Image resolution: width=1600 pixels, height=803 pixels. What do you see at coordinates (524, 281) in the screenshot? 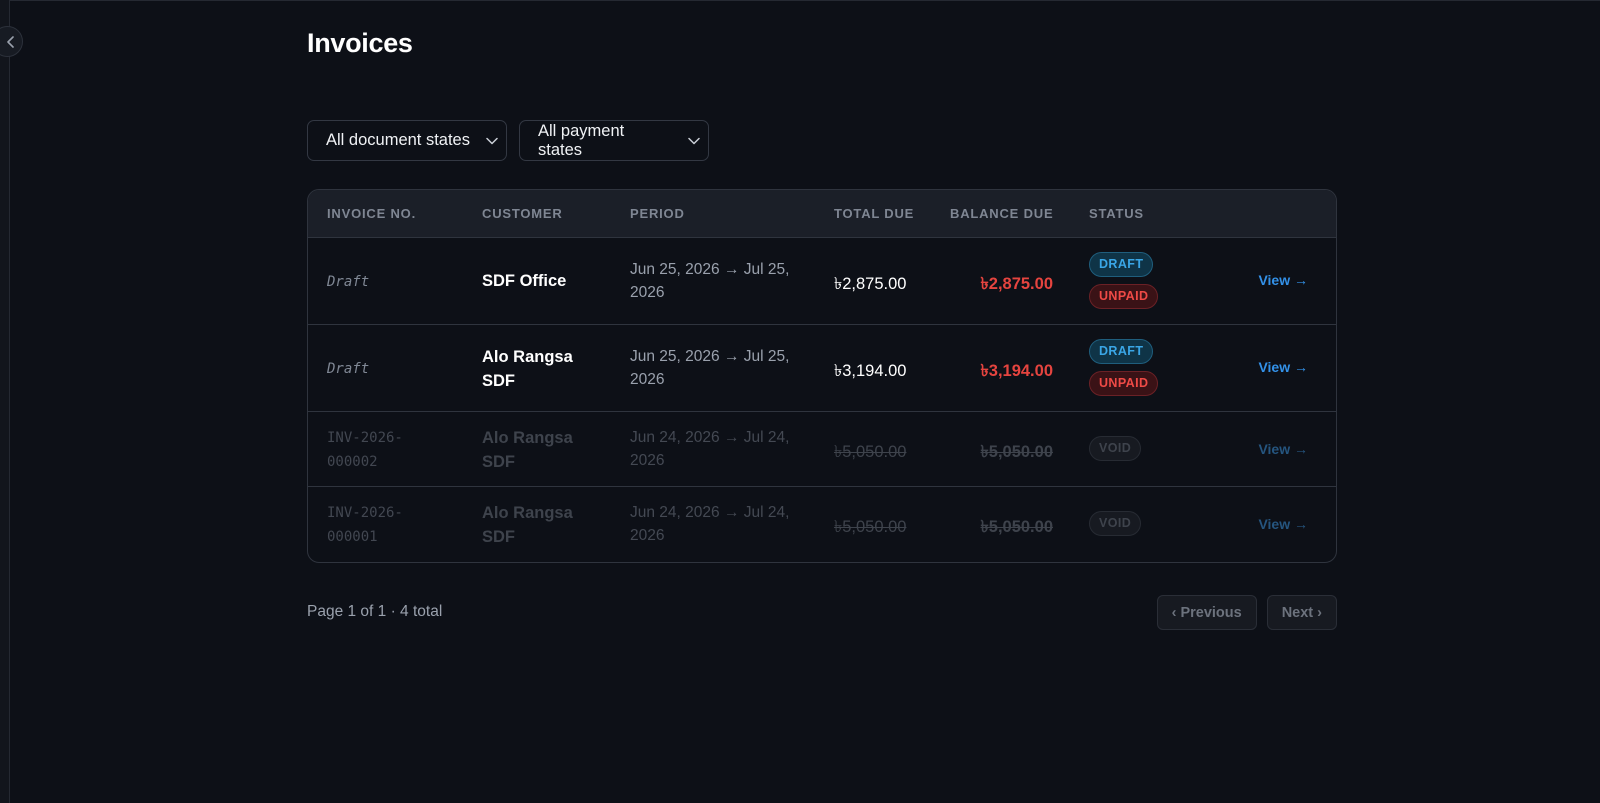
I see `customer-name: SDF Office` at bounding box center [524, 281].